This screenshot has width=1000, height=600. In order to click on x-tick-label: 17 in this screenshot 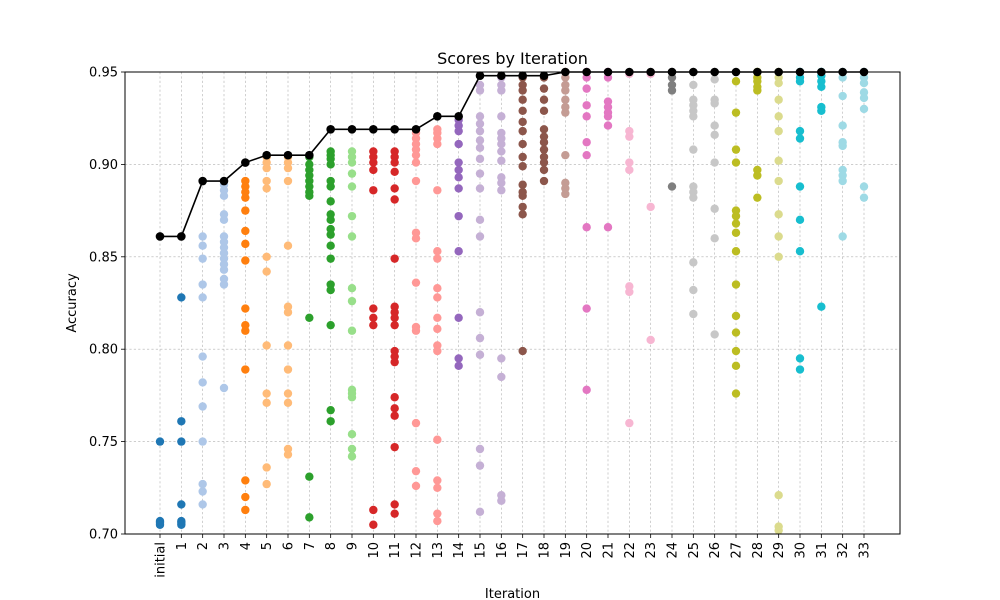, I will do `click(523, 550)`.